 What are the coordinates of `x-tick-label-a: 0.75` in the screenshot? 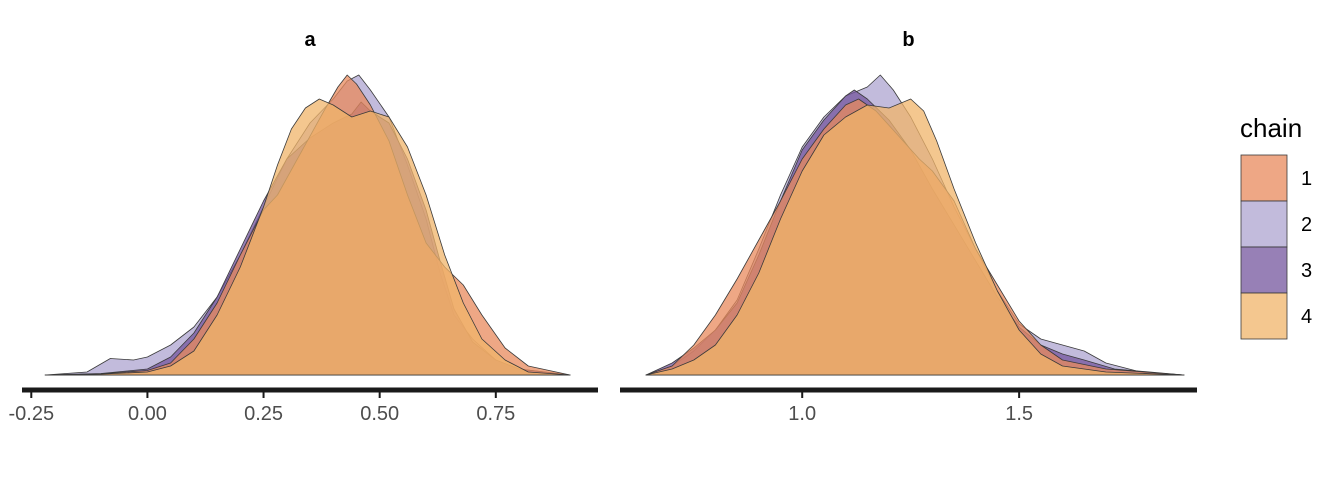 It's located at (495, 414).